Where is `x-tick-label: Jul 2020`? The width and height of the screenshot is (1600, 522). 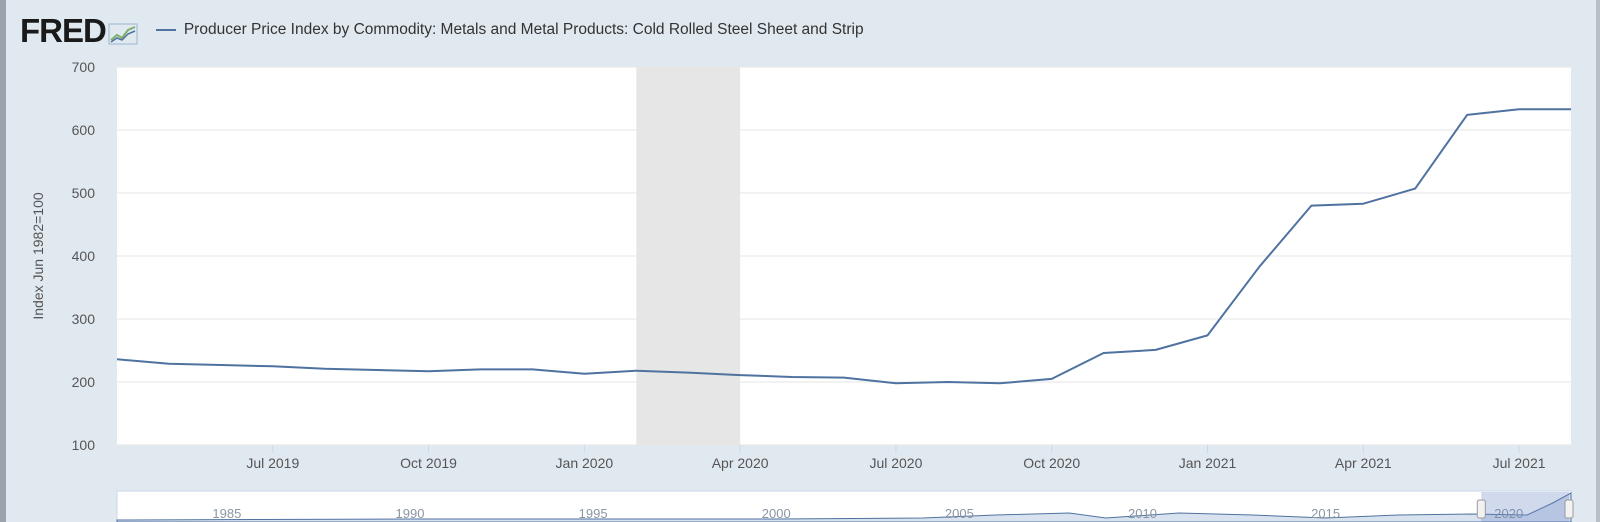 x-tick-label: Jul 2020 is located at coordinates (895, 463).